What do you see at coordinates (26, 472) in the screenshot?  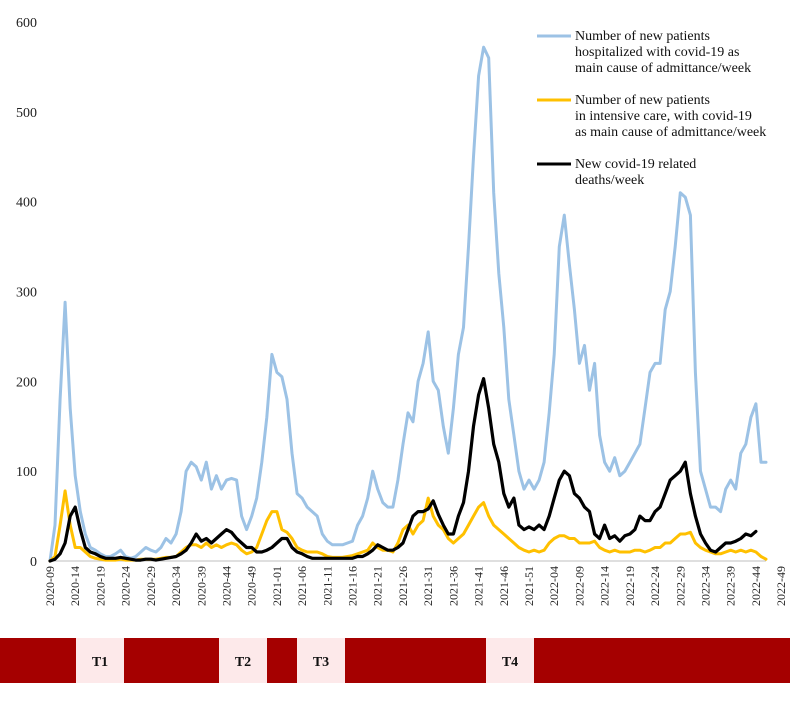 I see `y-tick-label: 100` at bounding box center [26, 472].